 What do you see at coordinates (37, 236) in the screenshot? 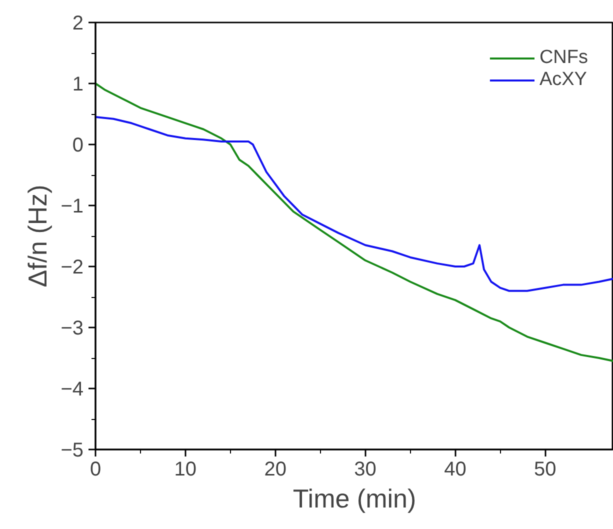
I see `y-axis-title: Δf/n (Hz)` at bounding box center [37, 236].